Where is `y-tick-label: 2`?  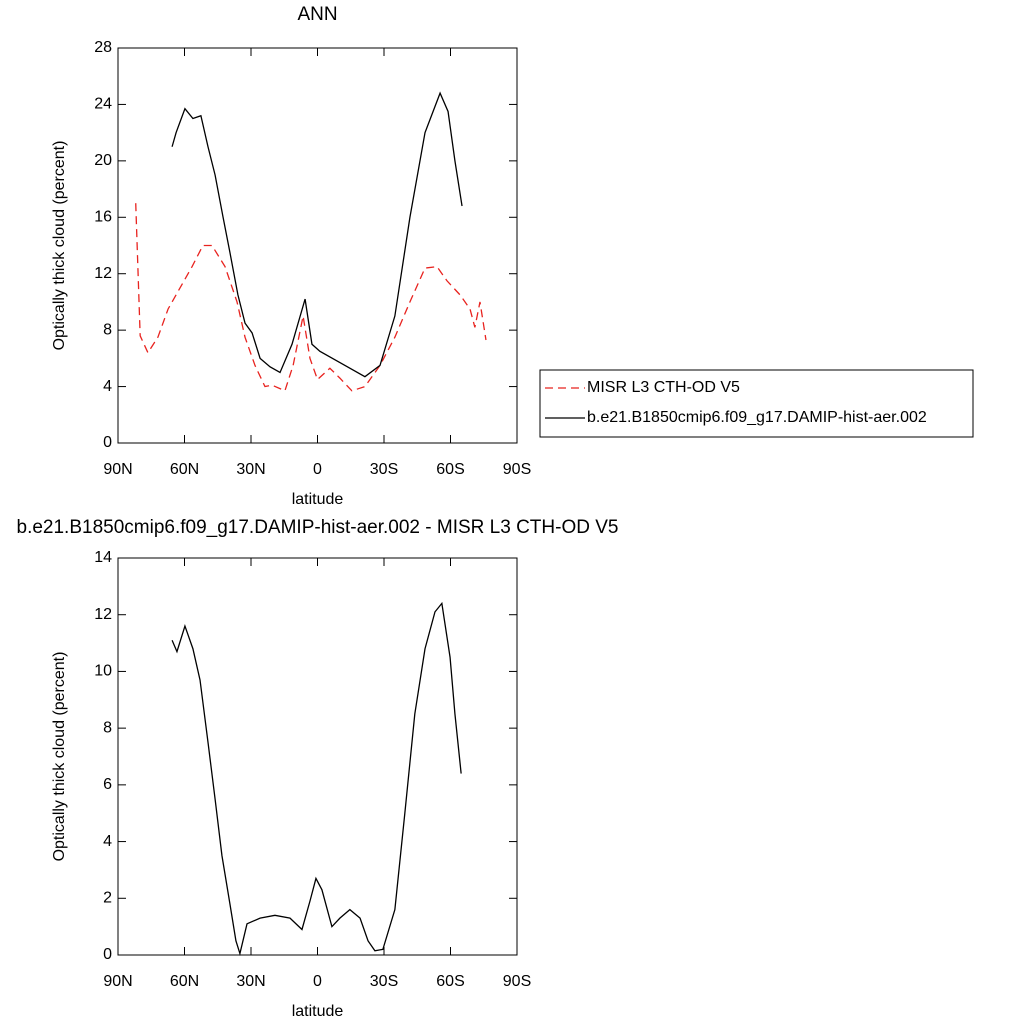
y-tick-label: 2 is located at coordinates (107, 898).